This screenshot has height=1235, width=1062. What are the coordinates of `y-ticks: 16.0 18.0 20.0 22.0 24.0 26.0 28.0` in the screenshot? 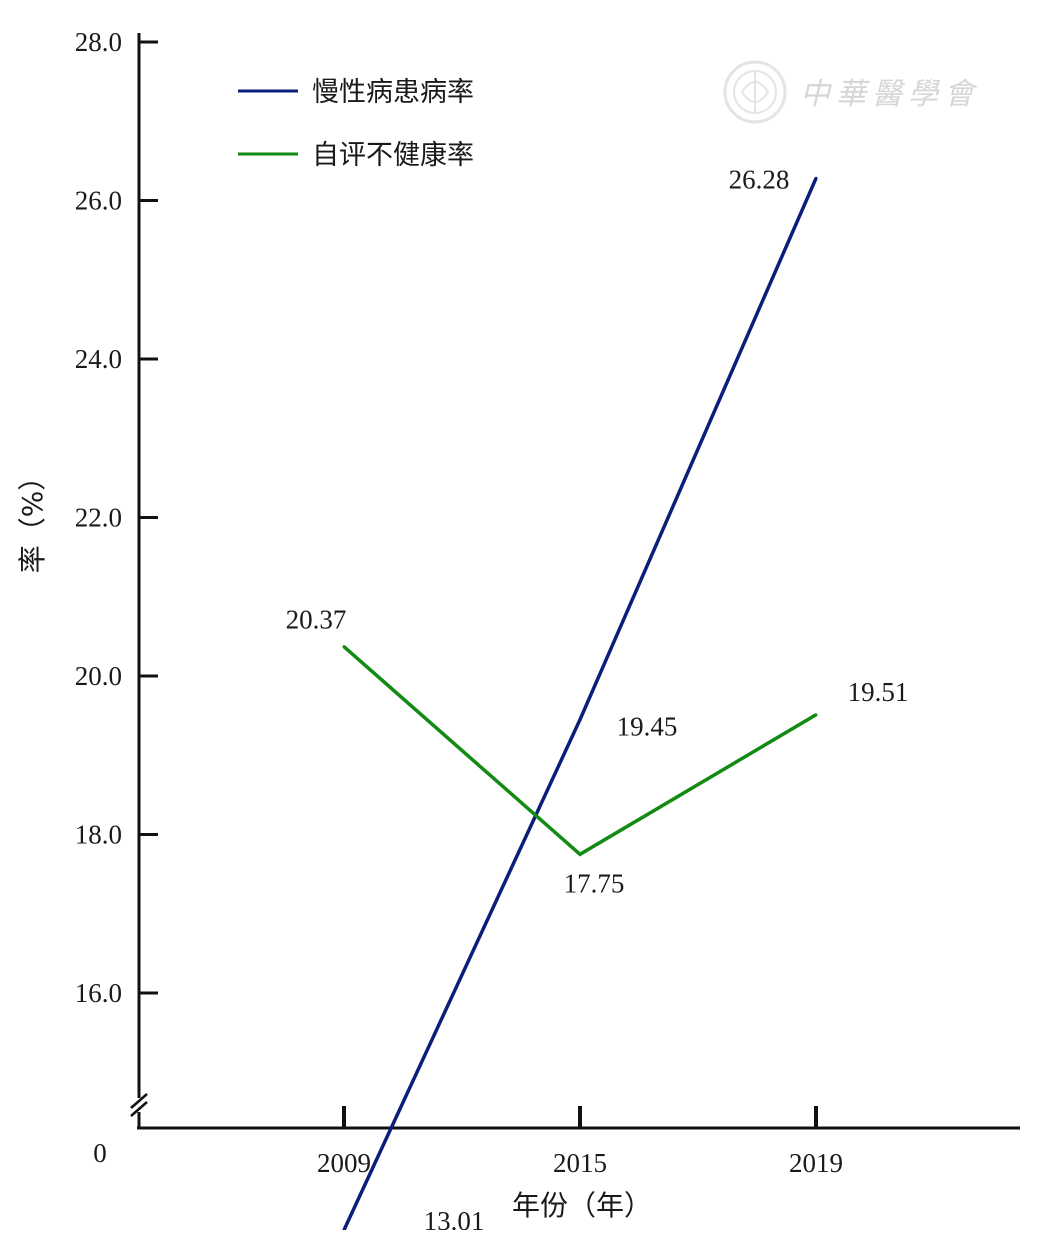 It's located at (116, 517).